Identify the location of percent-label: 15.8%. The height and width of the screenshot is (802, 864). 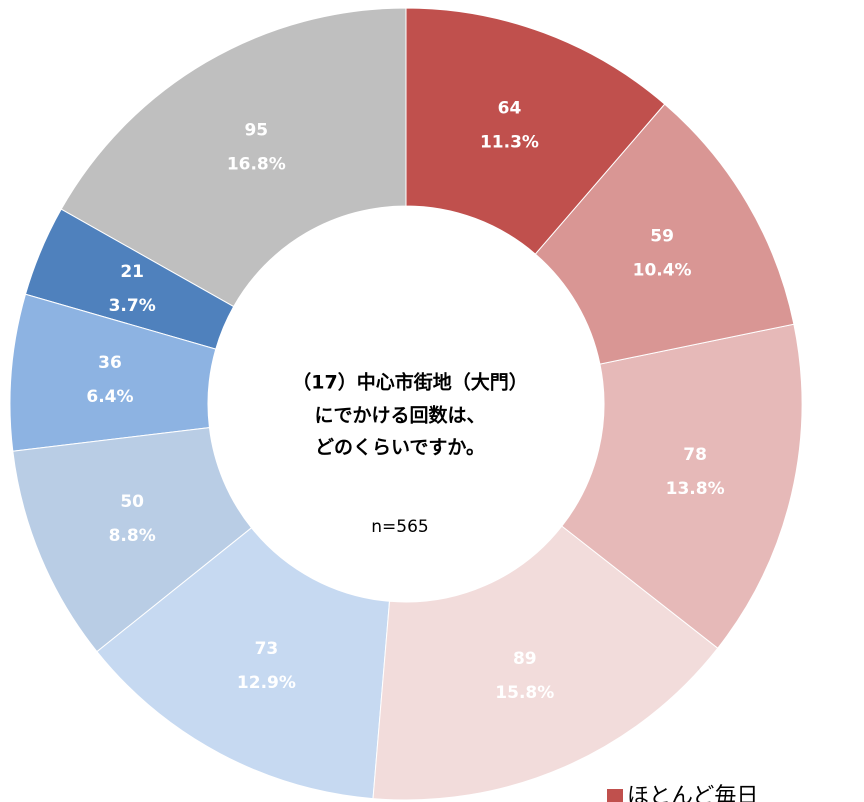
(524, 693).